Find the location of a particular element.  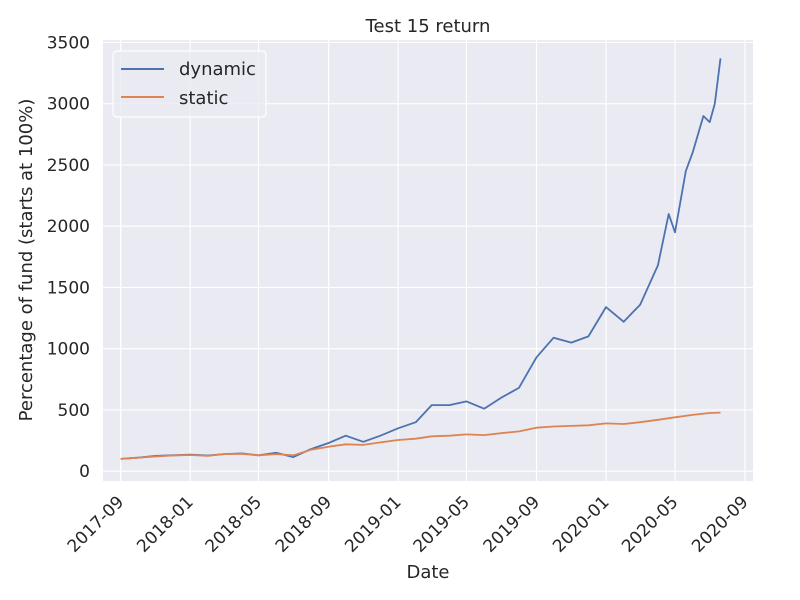

x-tick-label: 2017-09 is located at coordinates (96, 524).